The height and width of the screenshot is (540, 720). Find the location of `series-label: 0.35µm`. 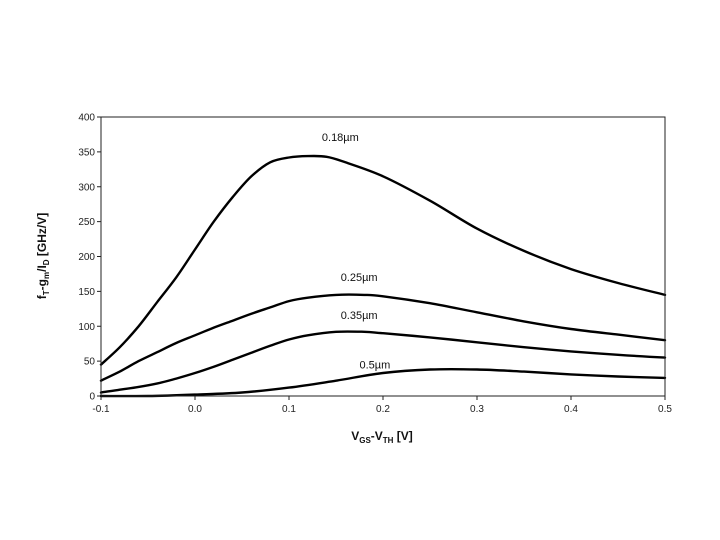

series-label: 0.35µm is located at coordinates (359, 316).